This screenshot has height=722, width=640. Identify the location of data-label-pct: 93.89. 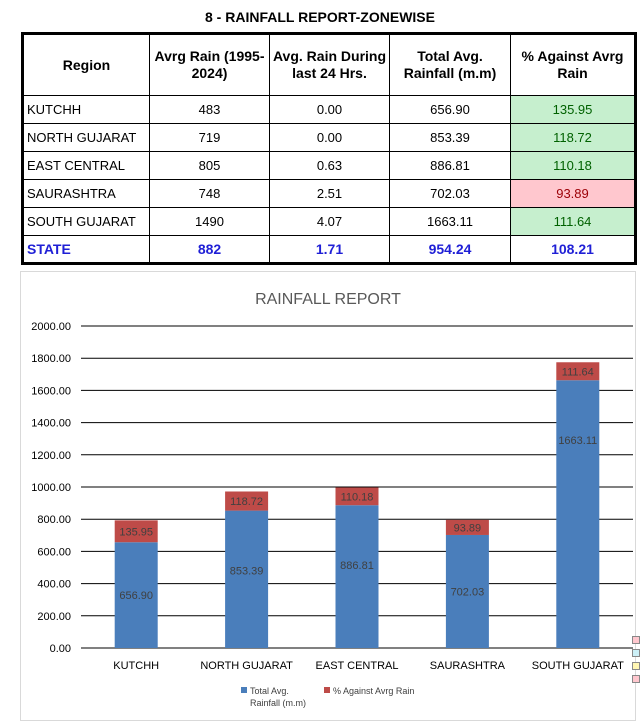
(468, 528).